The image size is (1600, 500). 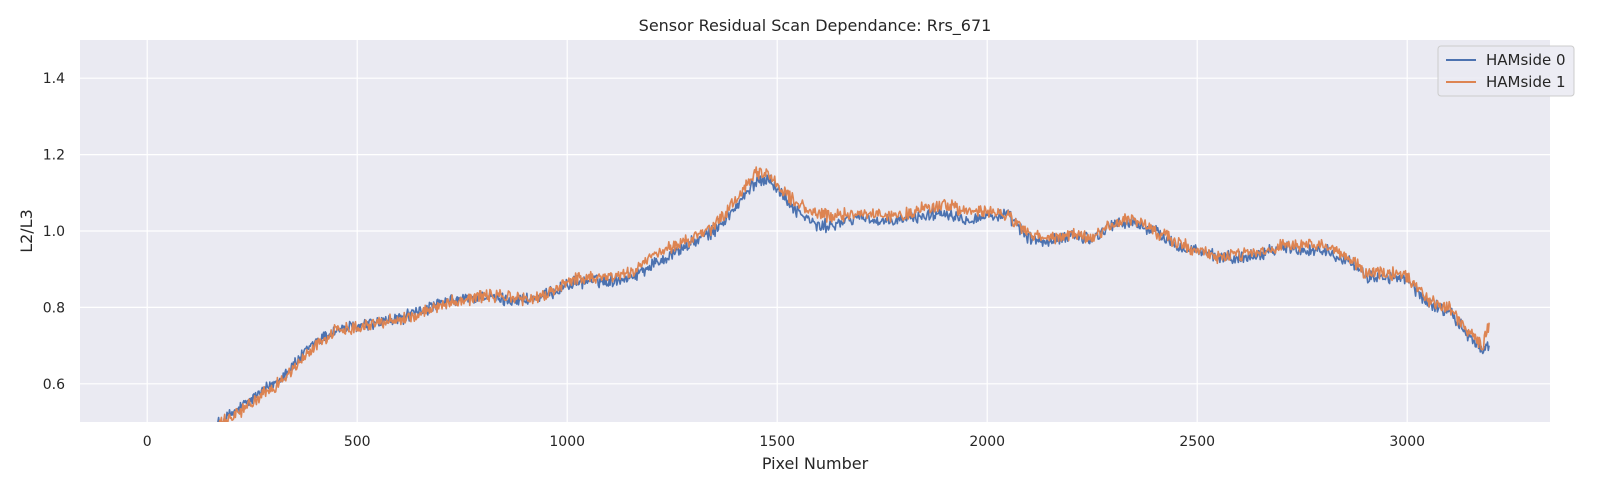 I want to click on x-tick-label: 2500, so click(x=1197, y=442).